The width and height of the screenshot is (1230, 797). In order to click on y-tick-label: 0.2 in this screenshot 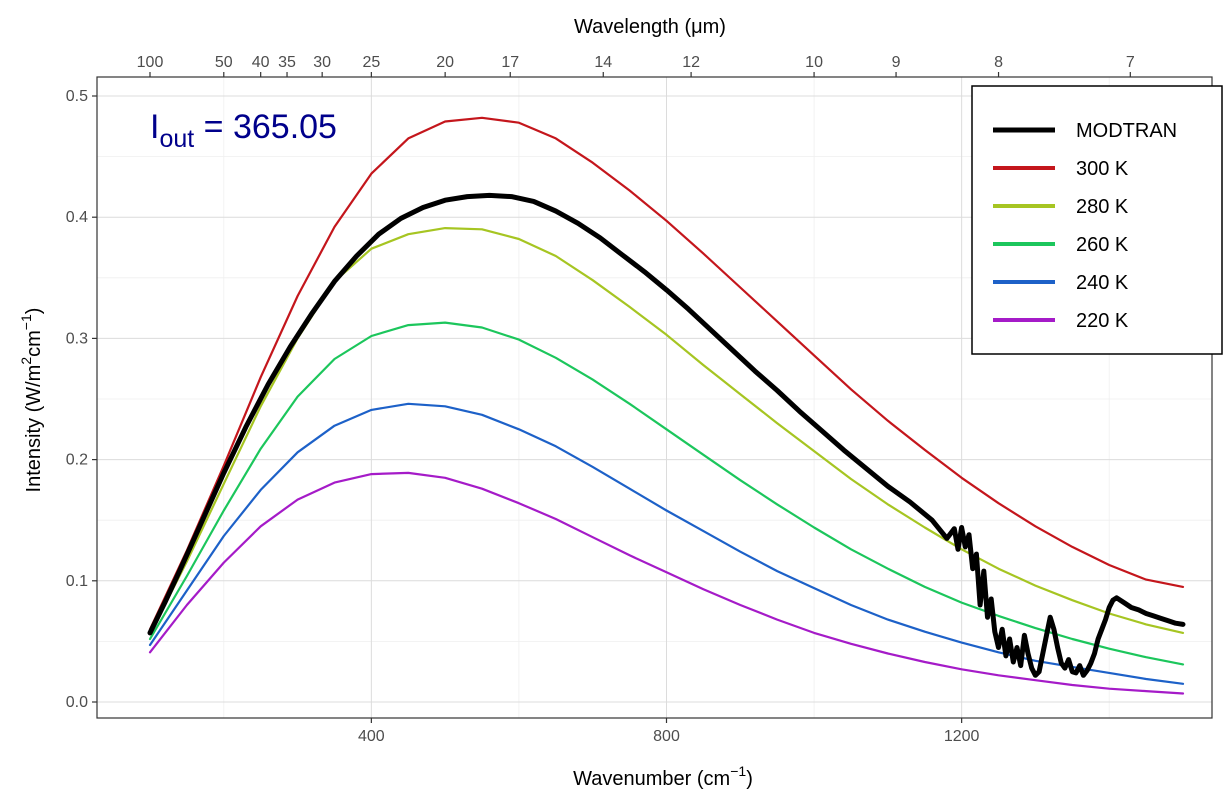, I will do `click(77, 460)`.